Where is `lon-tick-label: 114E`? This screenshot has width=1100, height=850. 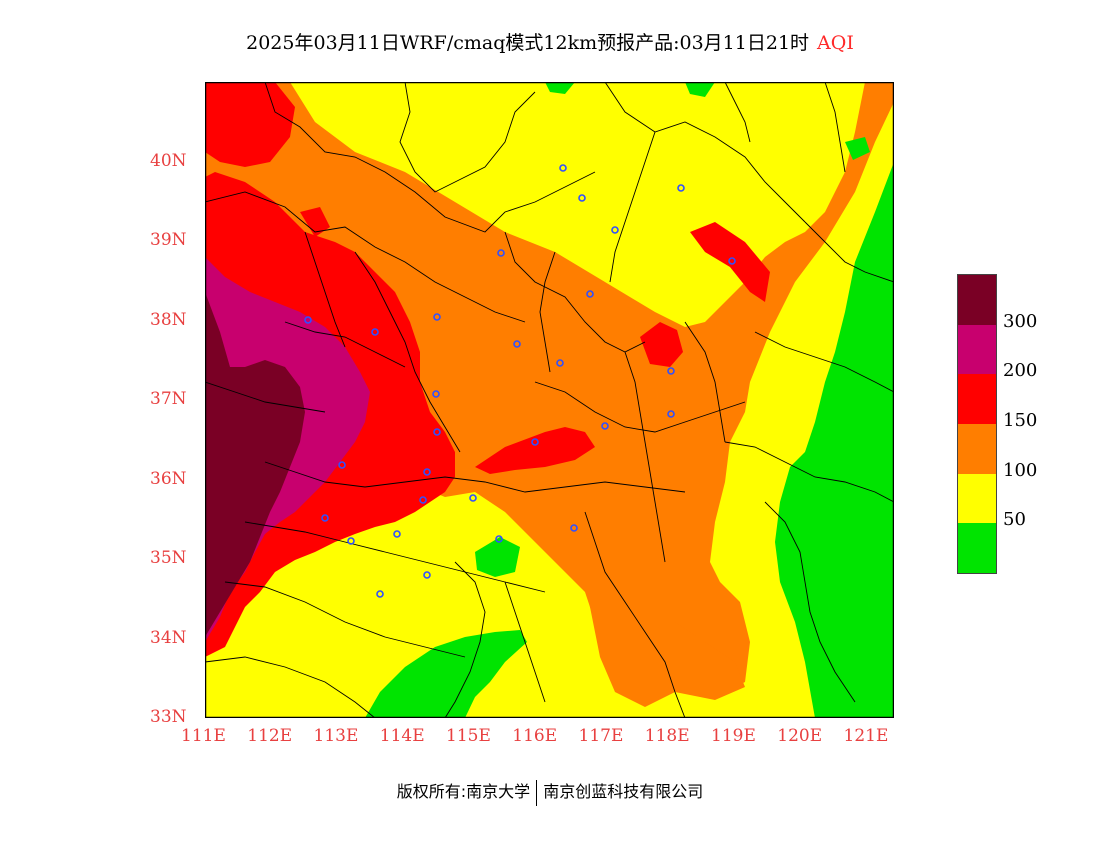 lon-tick-label: 114E is located at coordinates (402, 736).